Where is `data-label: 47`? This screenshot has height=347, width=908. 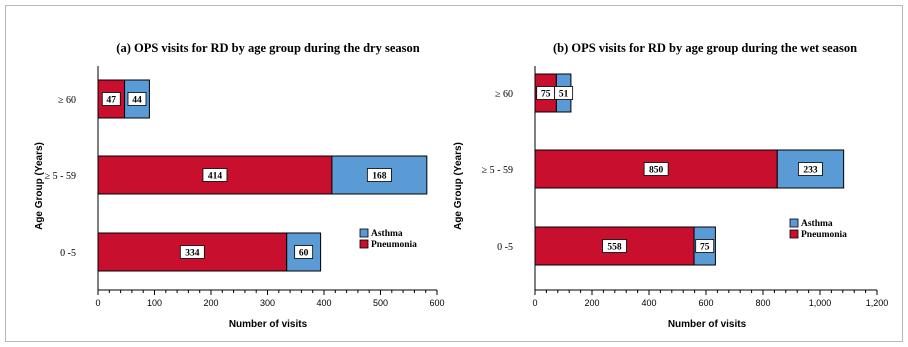 data-label: 47 is located at coordinates (112, 101).